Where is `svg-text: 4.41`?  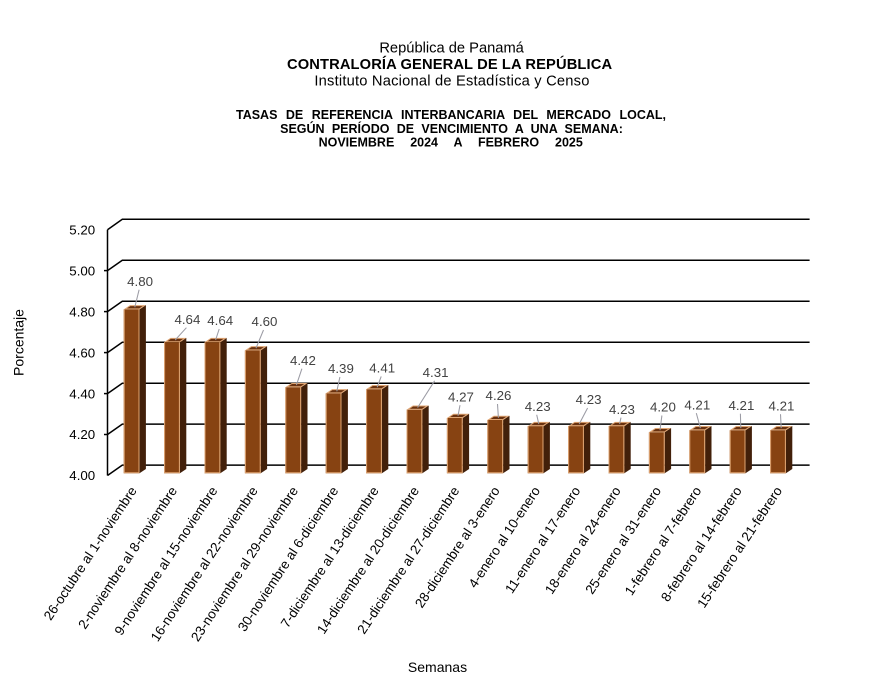 svg-text: 4.41 is located at coordinates (382, 368).